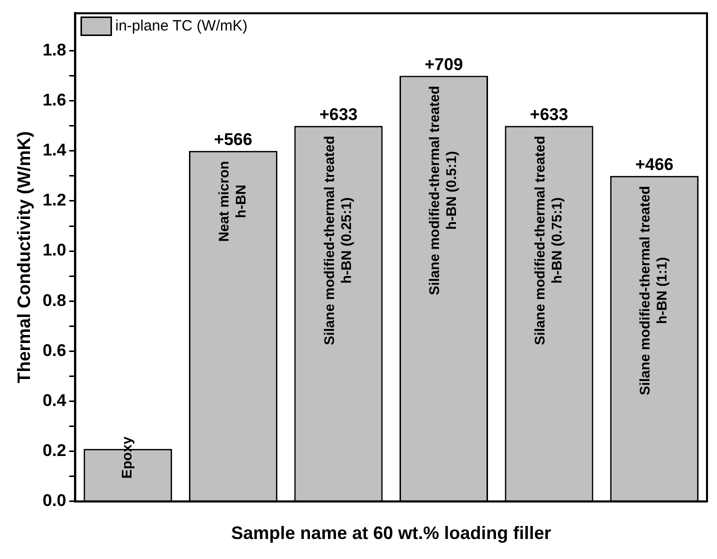  I want to click on y-tick-label: 0.0, so click(54, 500).